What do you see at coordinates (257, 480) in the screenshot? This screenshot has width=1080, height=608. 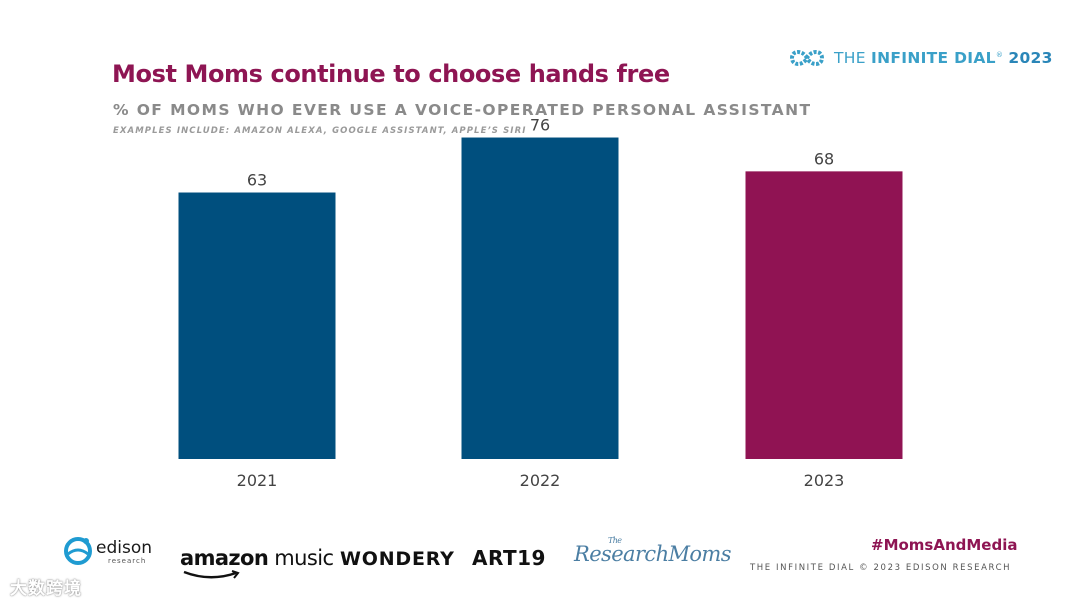 I see `x-tick-label-2021: 2021` at bounding box center [257, 480].